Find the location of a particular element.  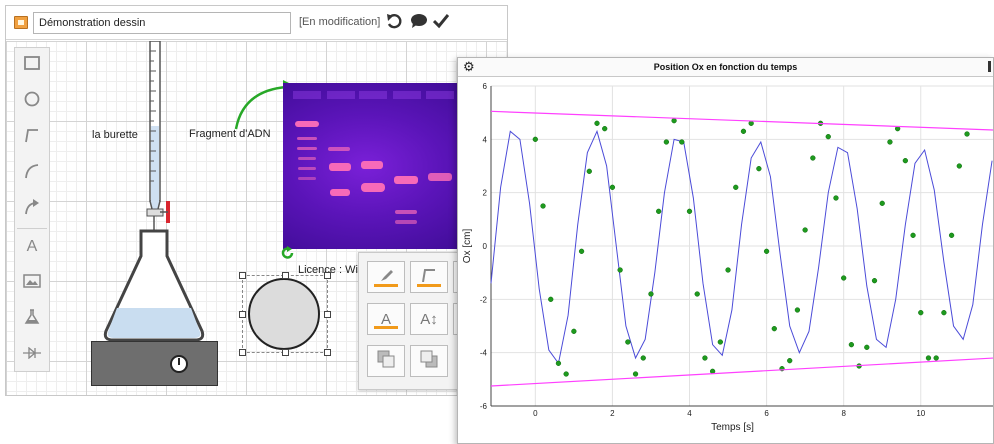

burette-drawing is located at coordinates (156, 203).